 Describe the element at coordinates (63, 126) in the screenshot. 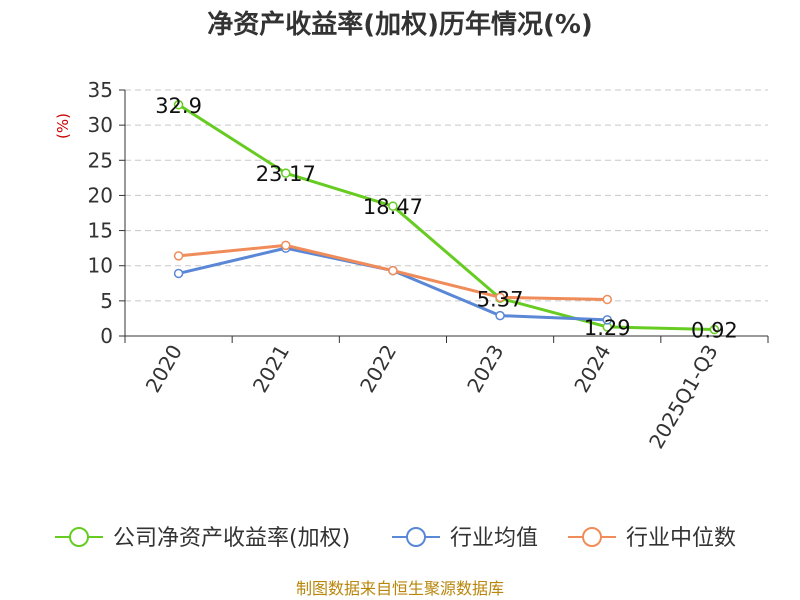

I see `y-axis-label: (%)` at that location.